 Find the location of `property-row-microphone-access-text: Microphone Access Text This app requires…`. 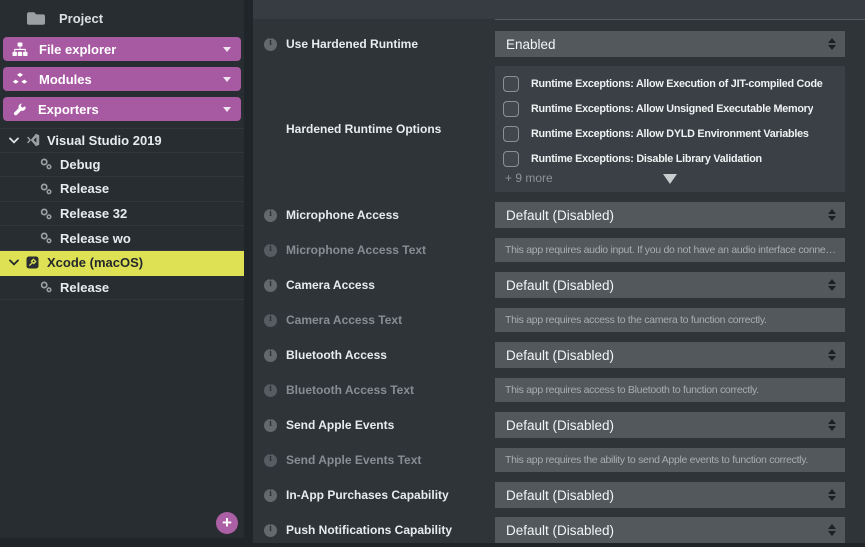

property-row-microphone-access-text: Microphone Access Text This app requires… is located at coordinates (559, 250).